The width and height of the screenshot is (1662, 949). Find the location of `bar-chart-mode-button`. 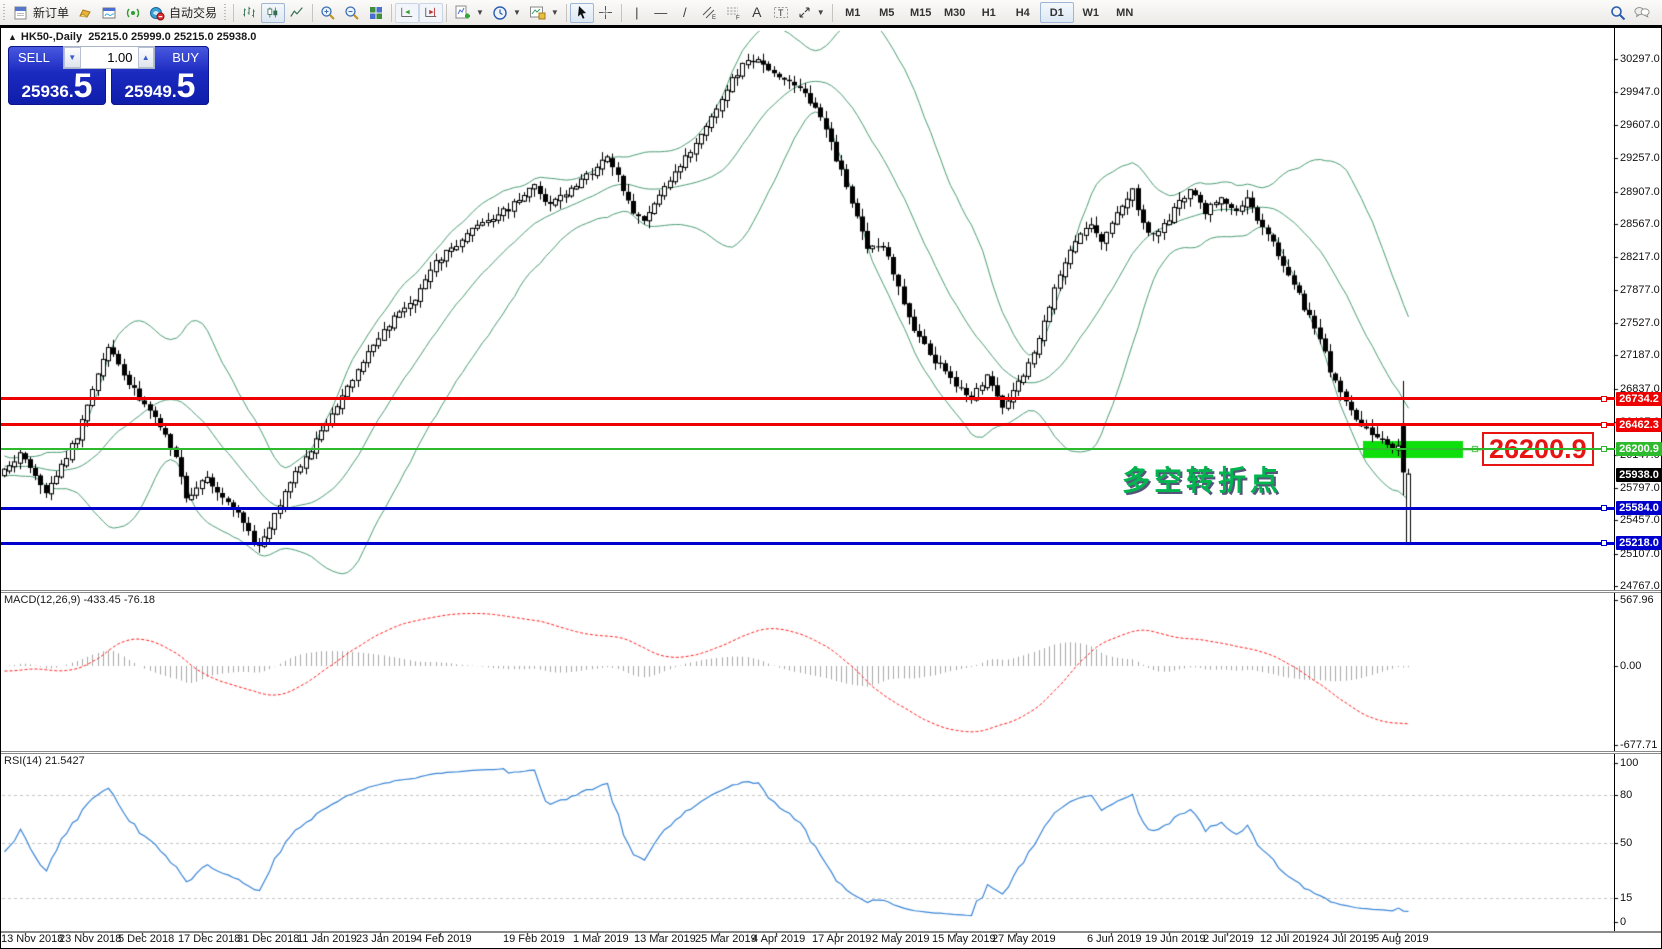

bar-chart-mode-button is located at coordinates (249, 13).